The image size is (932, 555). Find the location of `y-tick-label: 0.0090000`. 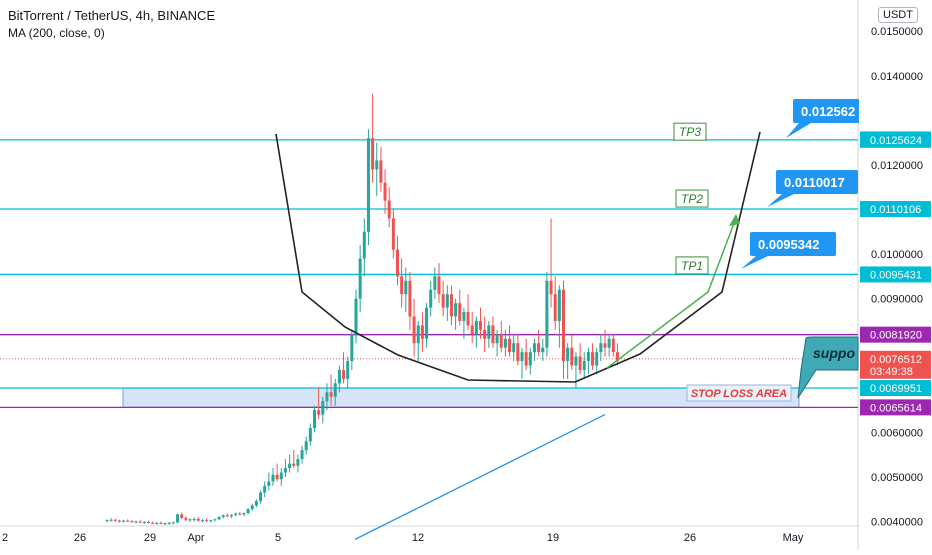

y-tick-label: 0.0090000 is located at coordinates (897, 300).